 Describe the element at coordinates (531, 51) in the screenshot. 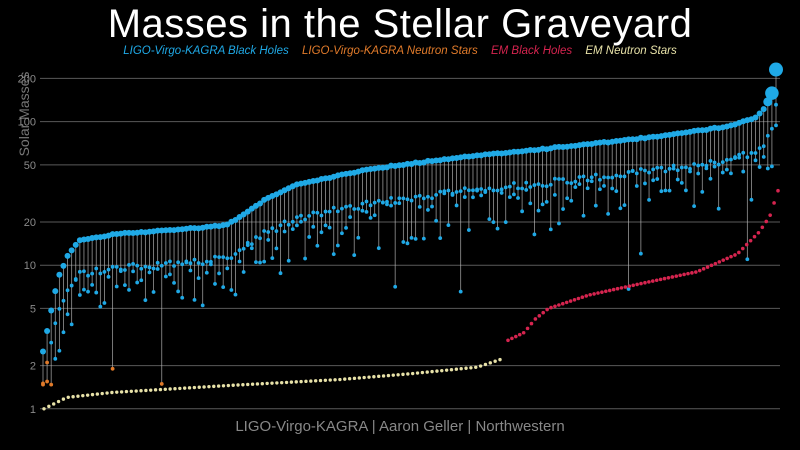

I see `legend-em-black-holes: EM Black Holes` at that location.